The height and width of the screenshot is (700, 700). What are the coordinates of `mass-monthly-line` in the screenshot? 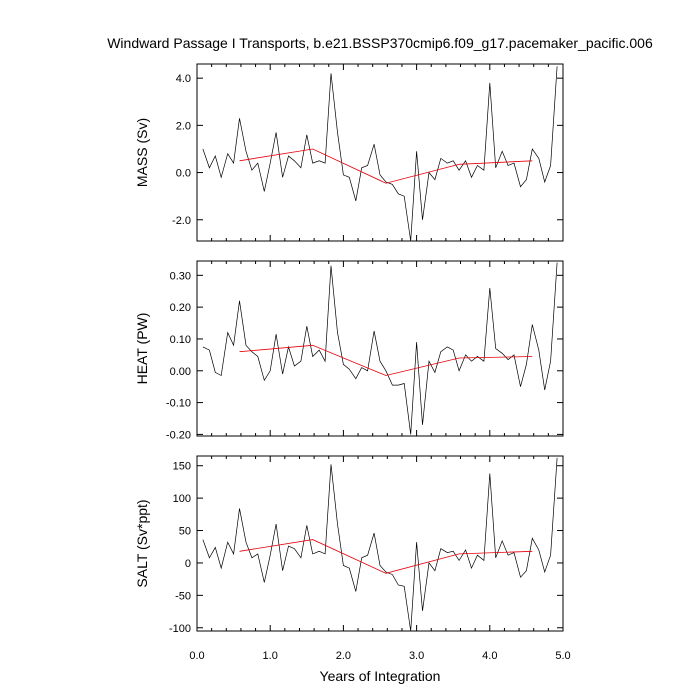 It's located at (380, 154).